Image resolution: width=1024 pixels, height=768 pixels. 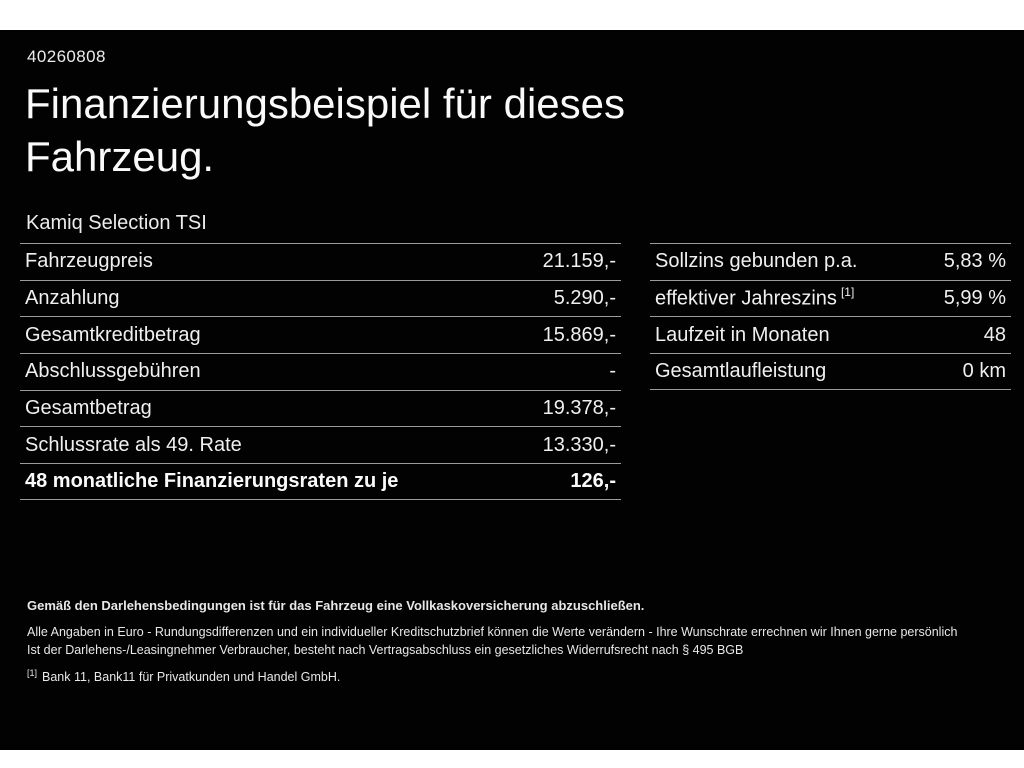 What do you see at coordinates (113, 371) in the screenshot?
I see `row-label: Abschlussgebühren` at bounding box center [113, 371].